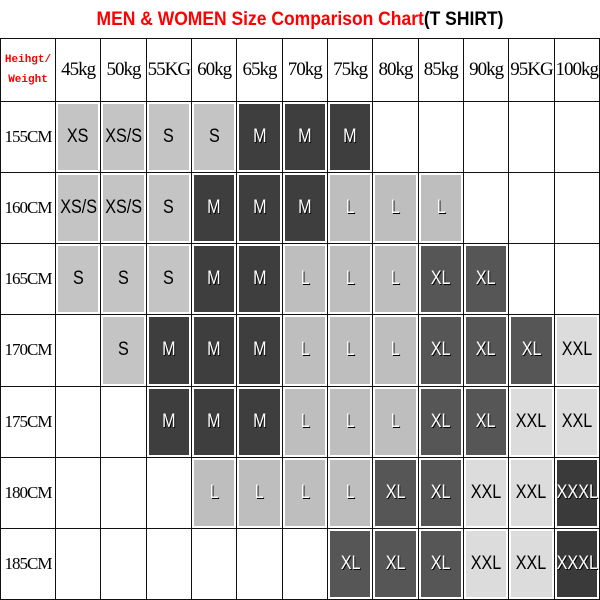 The width and height of the screenshot is (600, 600). I want to click on column-header: 75kg, so click(350, 70).